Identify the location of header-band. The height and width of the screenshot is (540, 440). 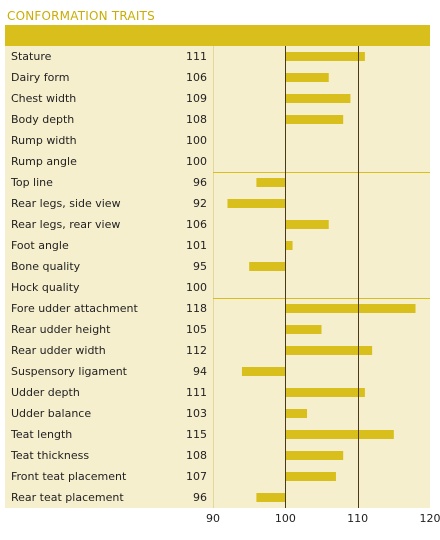
(217, 35).